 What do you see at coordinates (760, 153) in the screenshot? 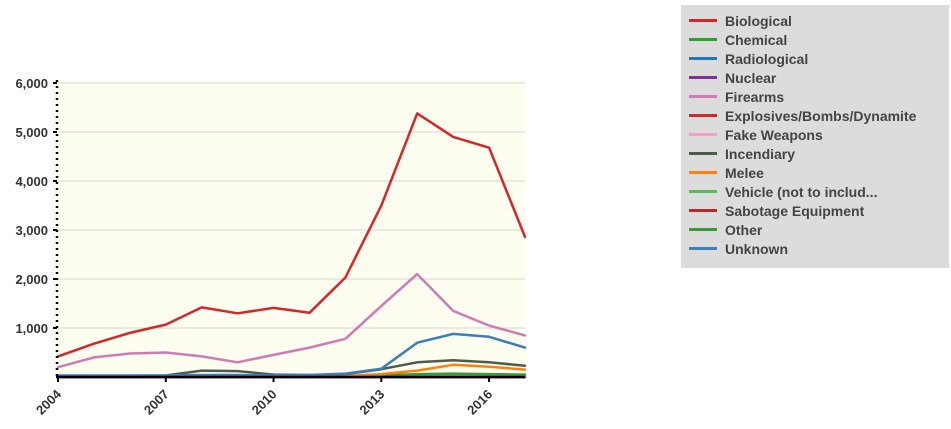
I see `legend-label: Incendiary` at bounding box center [760, 153].